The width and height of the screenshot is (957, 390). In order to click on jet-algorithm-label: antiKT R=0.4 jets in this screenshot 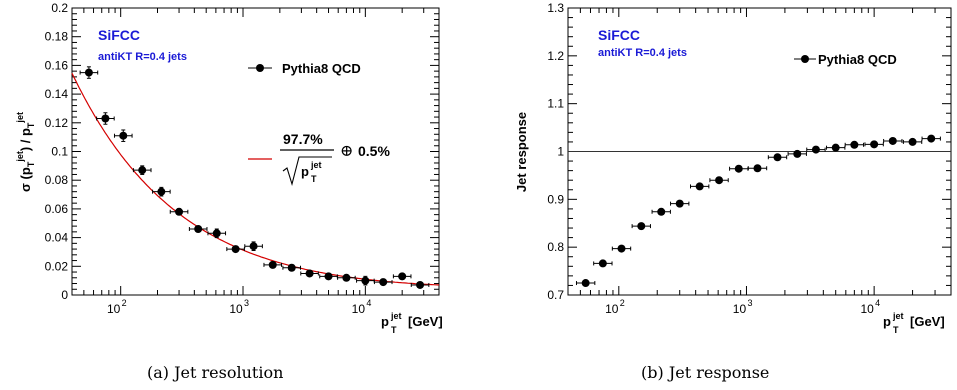, I will do `click(142, 57)`.